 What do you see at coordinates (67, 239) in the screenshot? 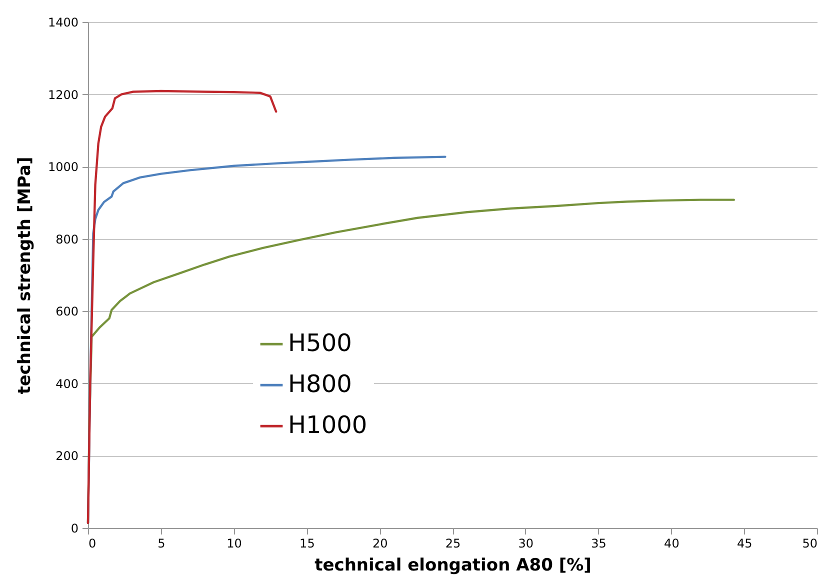
I see `y-tick-label: 800` at bounding box center [67, 239].